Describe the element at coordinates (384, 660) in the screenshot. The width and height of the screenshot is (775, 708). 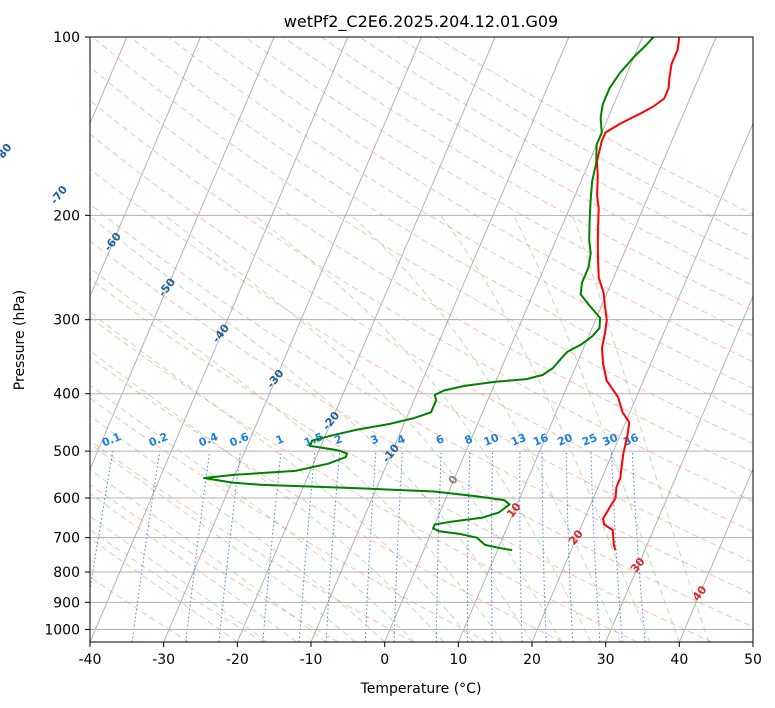
I see `x-tick-label: 0` at that location.